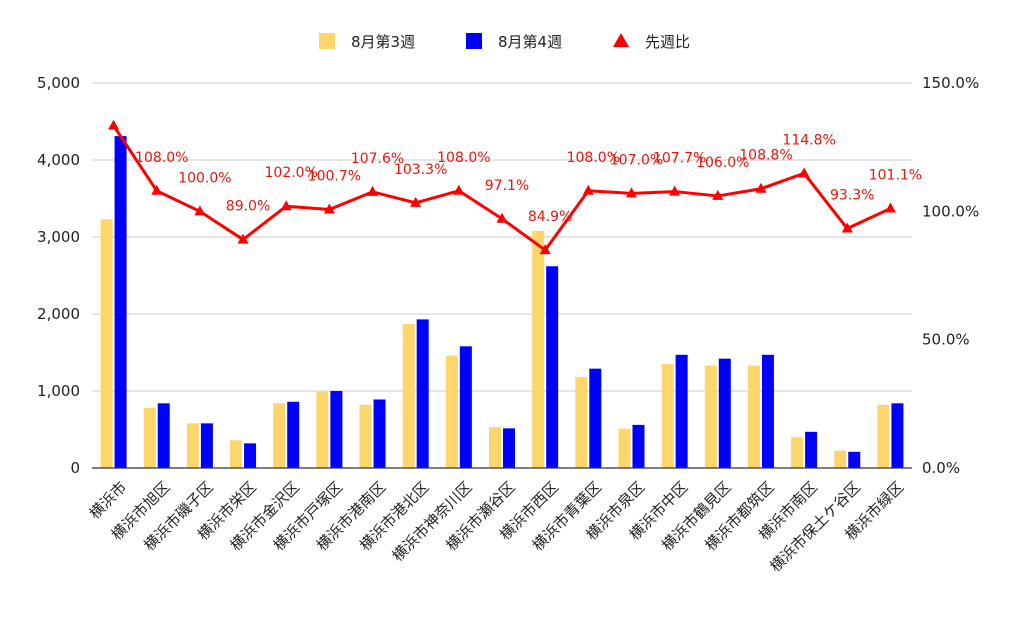 The width and height of the screenshot is (1024, 633). Describe the element at coordinates (808, 140) in the screenshot. I see `ratio-data-label: 114.8%` at that location.